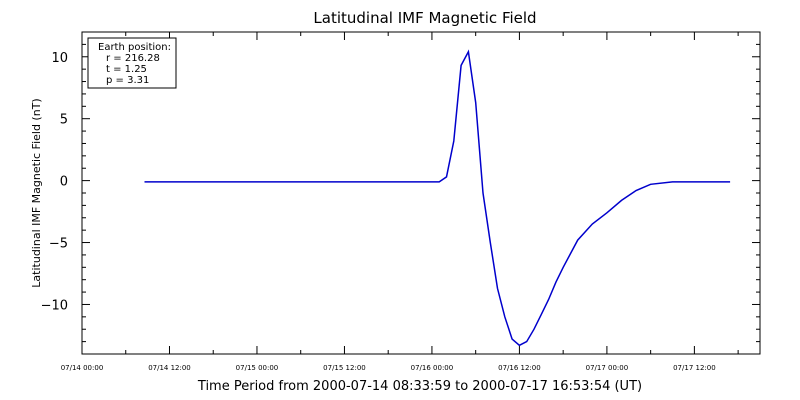 This screenshot has height=400, width=800. I want to click on x-tick-label: 07/17 00:00, so click(607, 368).